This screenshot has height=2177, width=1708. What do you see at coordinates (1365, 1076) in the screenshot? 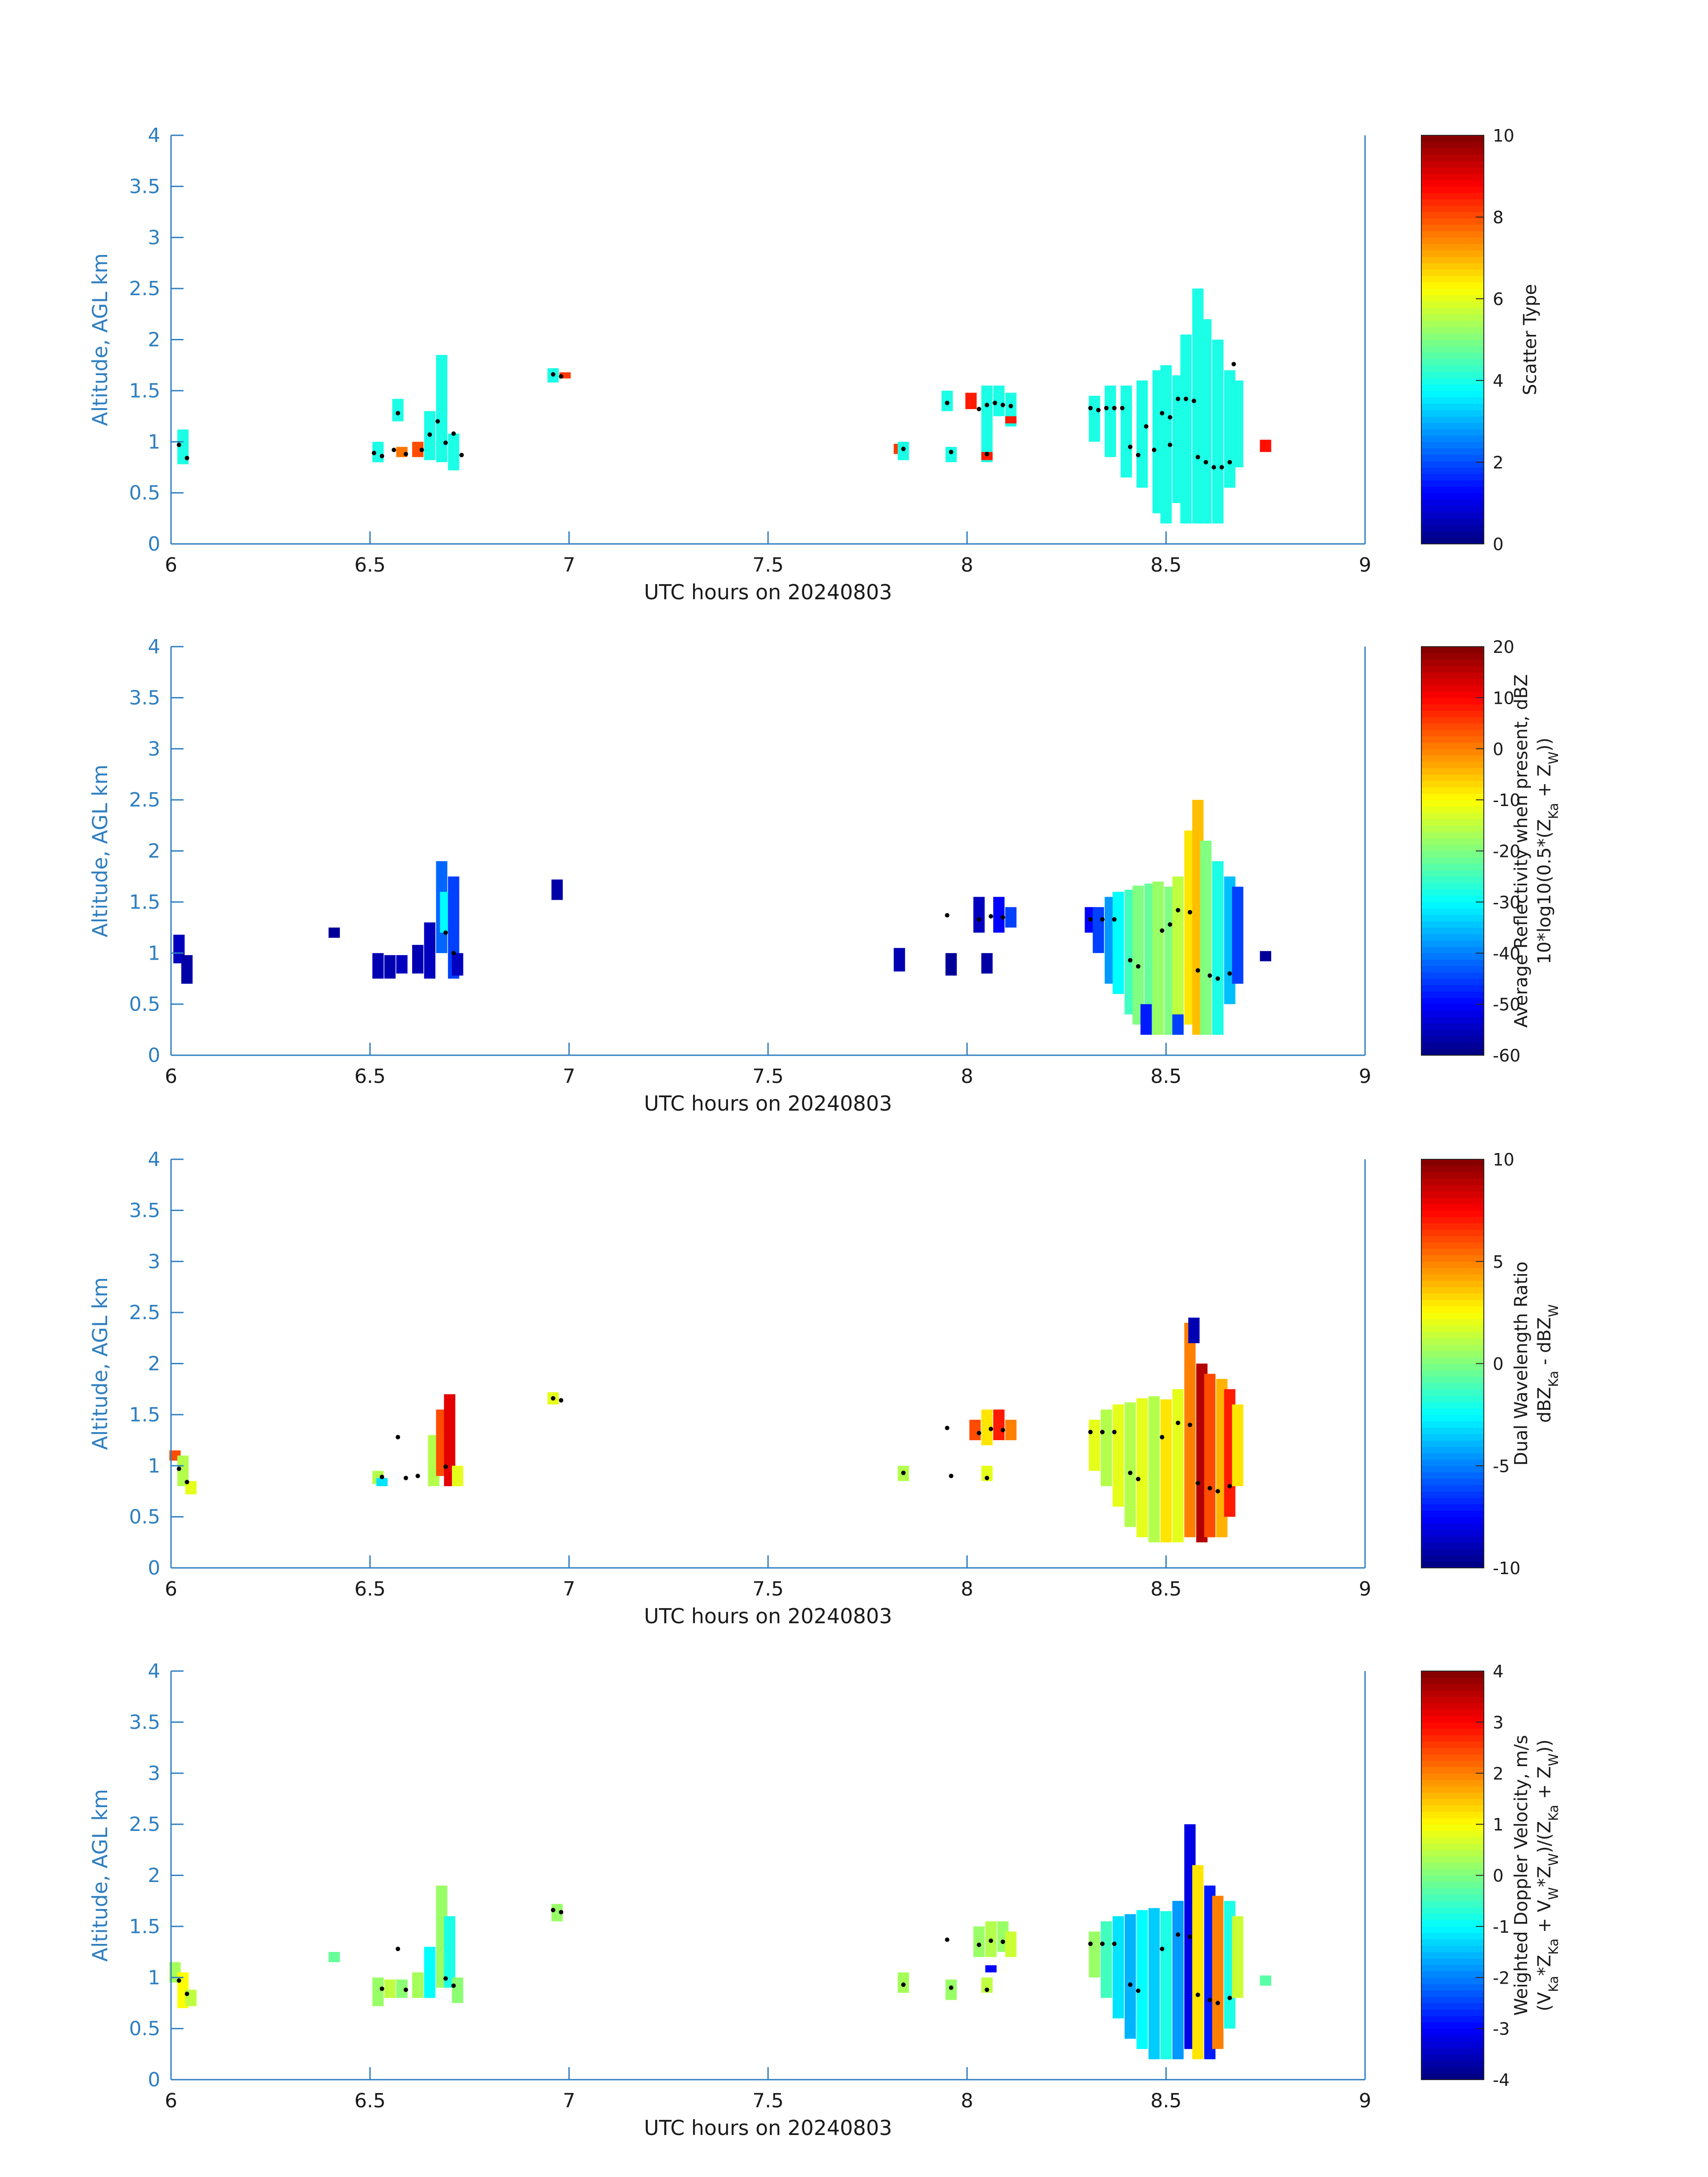
I see `x-tick-label: 9` at bounding box center [1365, 1076].